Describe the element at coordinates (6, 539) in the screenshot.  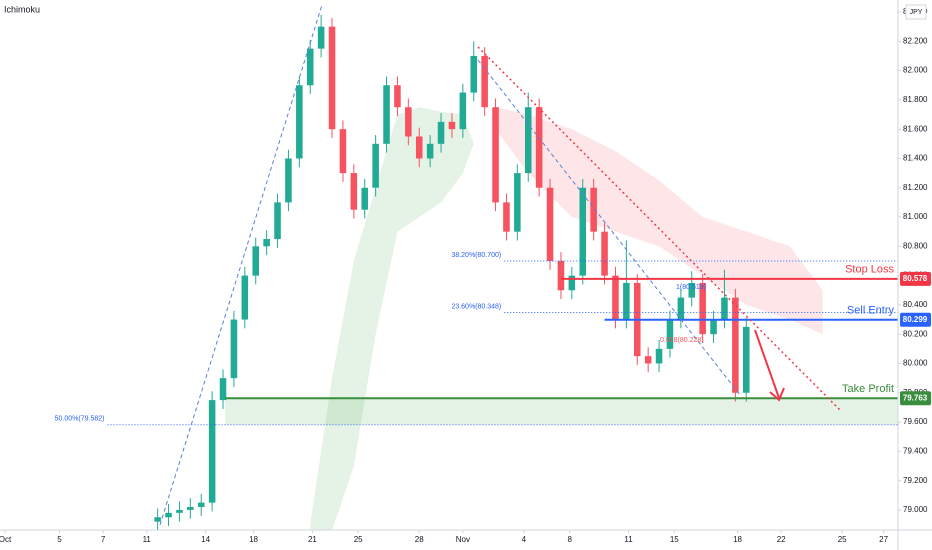
I see `x-tick-label: Oct` at that location.